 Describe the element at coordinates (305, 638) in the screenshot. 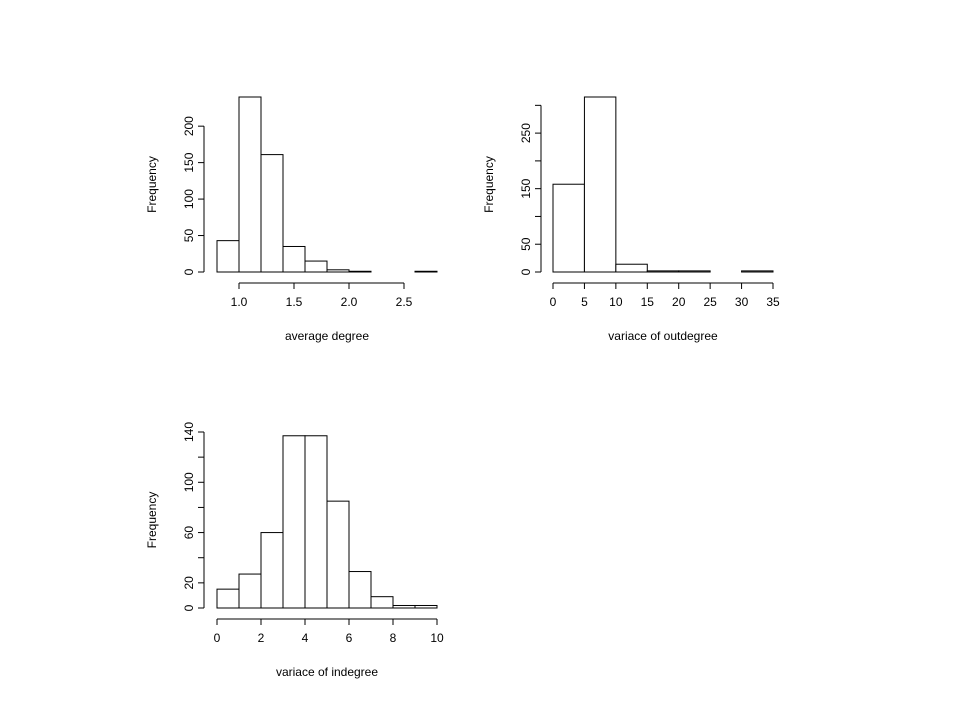

I see `x-tick-label: 4` at that location.